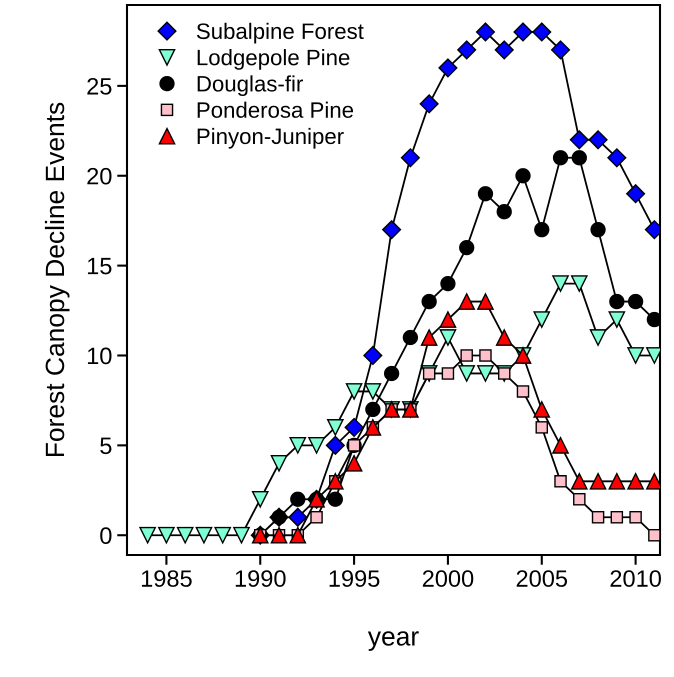 The width and height of the screenshot is (674, 677). Describe the element at coordinates (250, 85) in the screenshot. I see `legend-label: Douglas-fir` at that location.